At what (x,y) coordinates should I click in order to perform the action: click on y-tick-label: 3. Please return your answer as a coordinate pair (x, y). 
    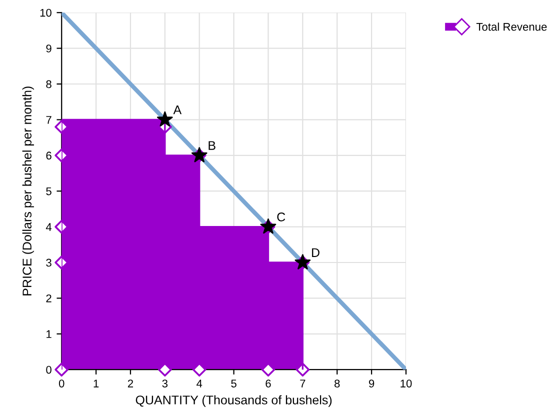
    Looking at the image, I should click on (49, 262).